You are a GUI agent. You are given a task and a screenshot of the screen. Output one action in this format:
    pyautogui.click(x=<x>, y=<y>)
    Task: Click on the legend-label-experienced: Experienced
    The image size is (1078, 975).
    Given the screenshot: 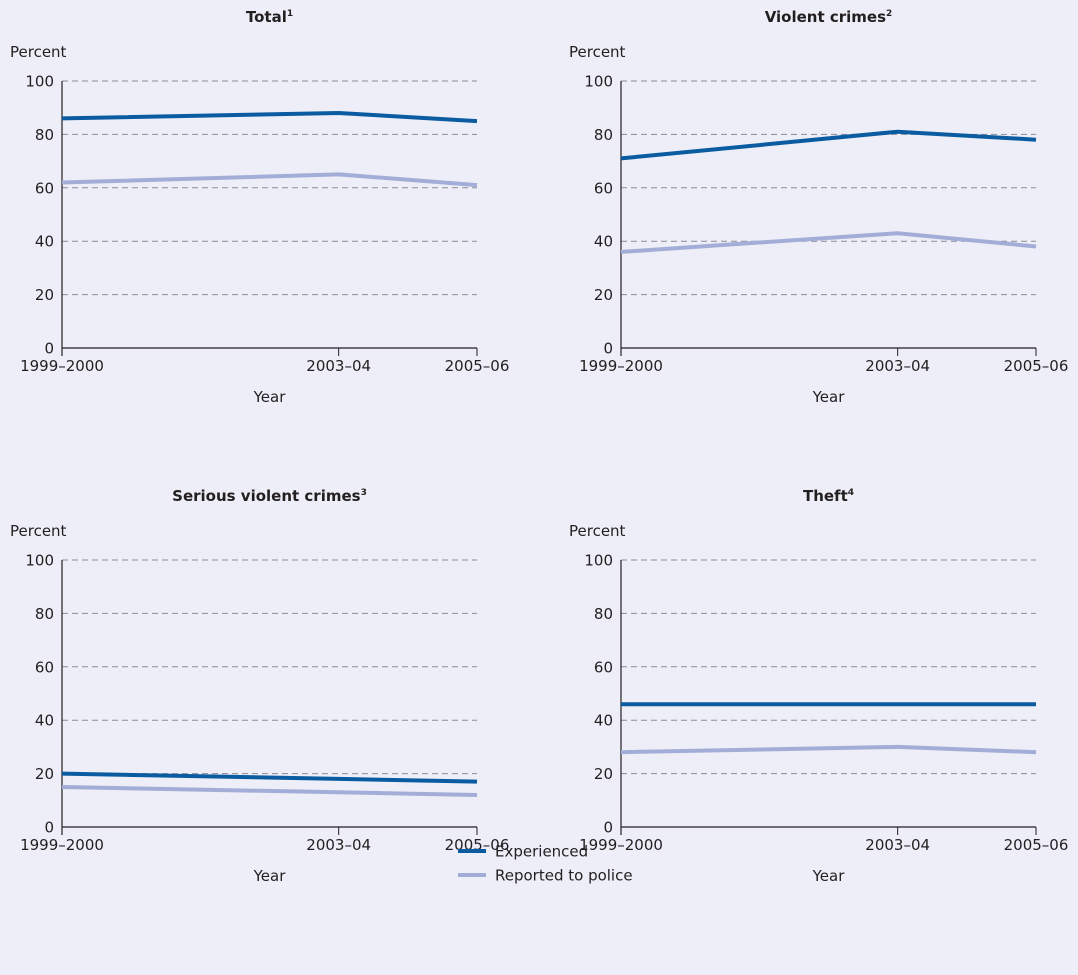 What is the action you would take?
    pyautogui.click(x=541, y=852)
    